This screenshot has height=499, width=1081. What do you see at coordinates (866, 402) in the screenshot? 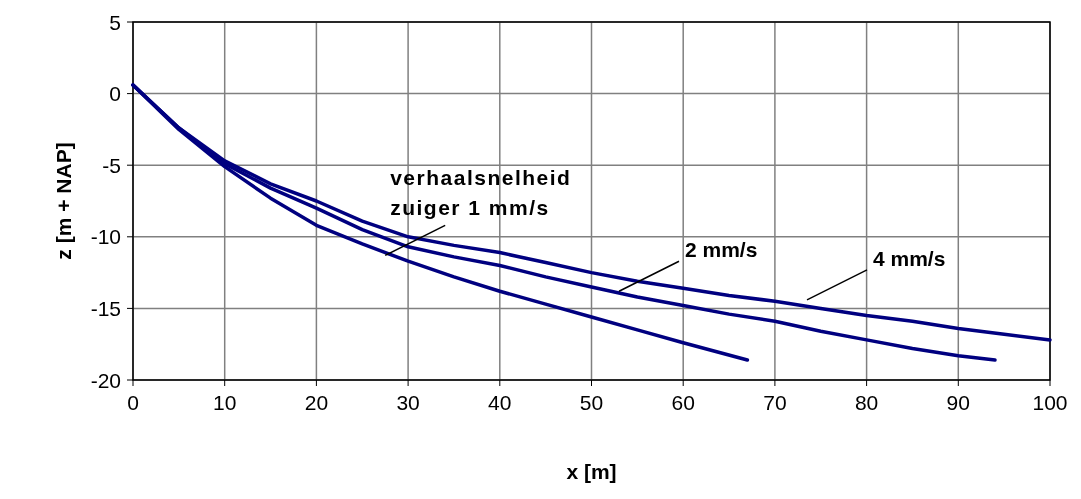
I see `x-tick-label: 80` at bounding box center [866, 402].